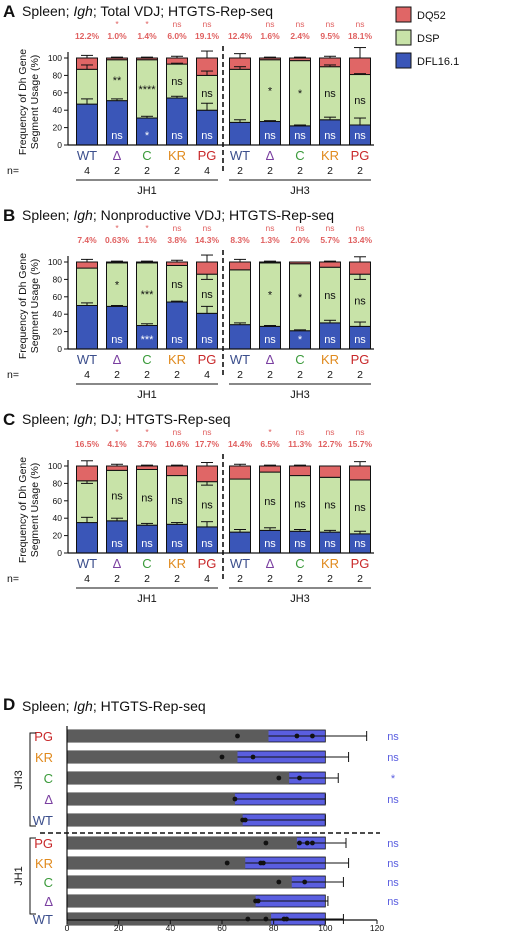 The height and width of the screenshot is (932, 520). I want to click on panel-b-y-tick-label: 80, so click(58, 279).